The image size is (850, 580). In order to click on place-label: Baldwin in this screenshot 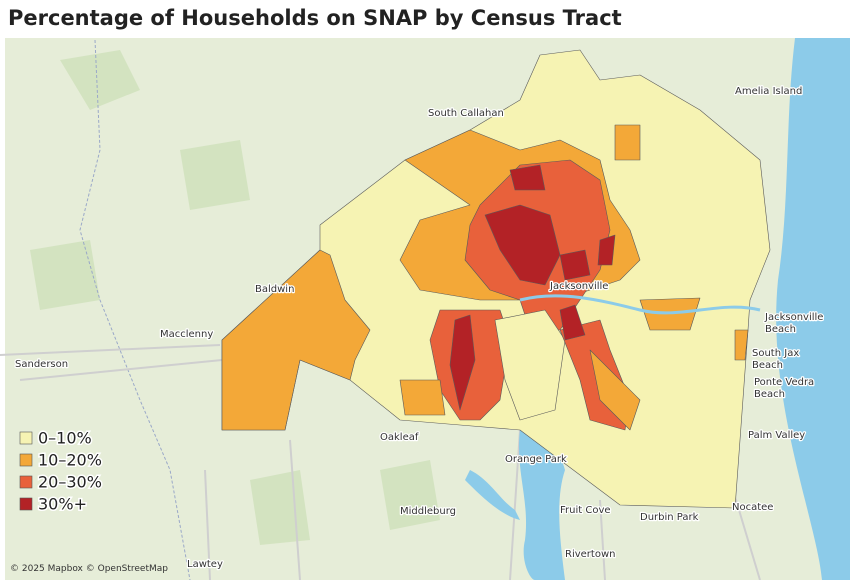, I will do `click(274, 289)`.